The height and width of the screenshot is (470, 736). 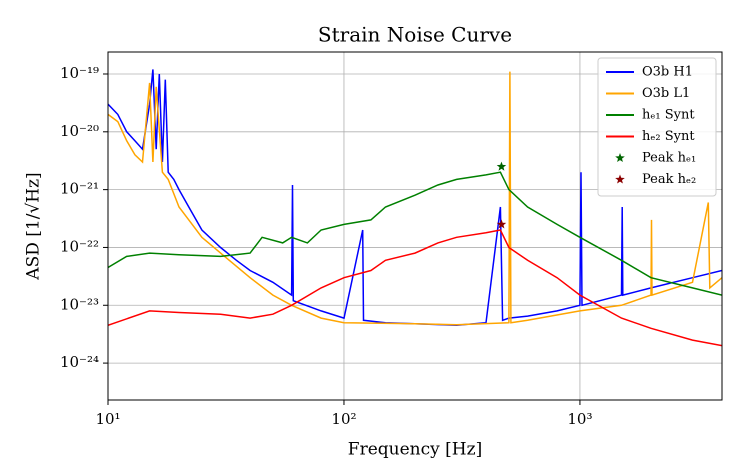 I want to click on legend-label: O3b H1, so click(x=667, y=72).